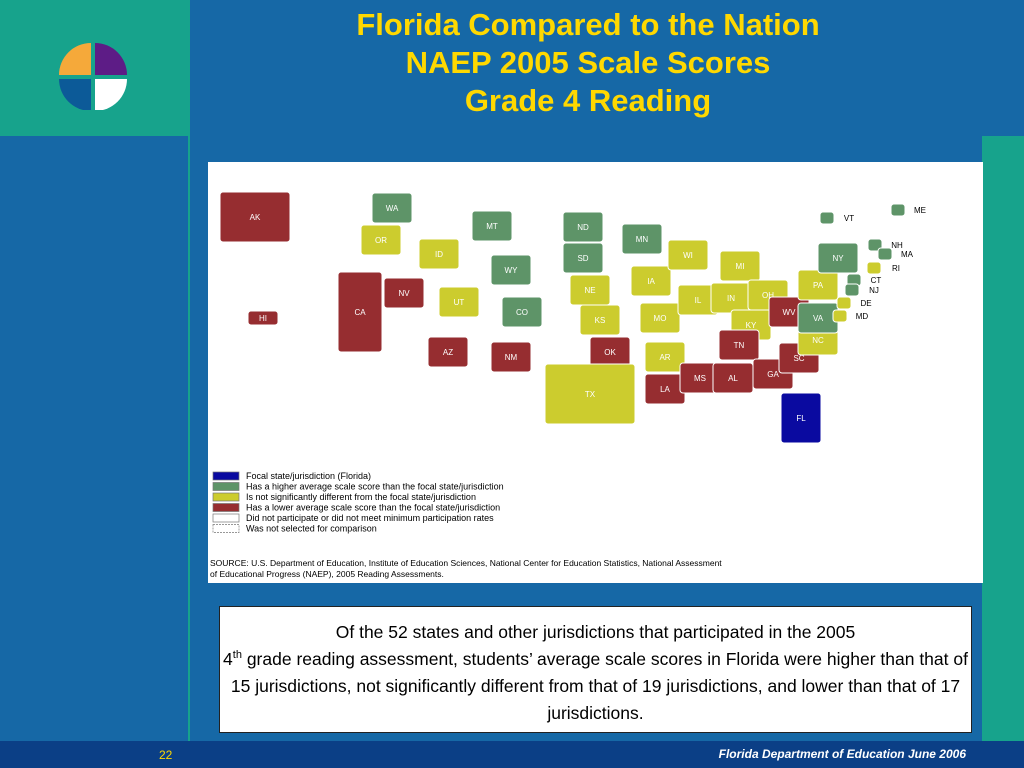  I want to click on state-label: AK, so click(255, 217).